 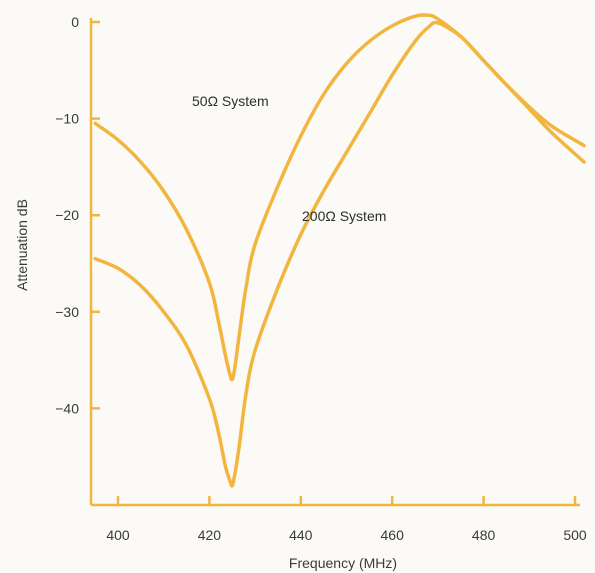 What do you see at coordinates (301, 535) in the screenshot?
I see `x-tick-label: 440` at bounding box center [301, 535].